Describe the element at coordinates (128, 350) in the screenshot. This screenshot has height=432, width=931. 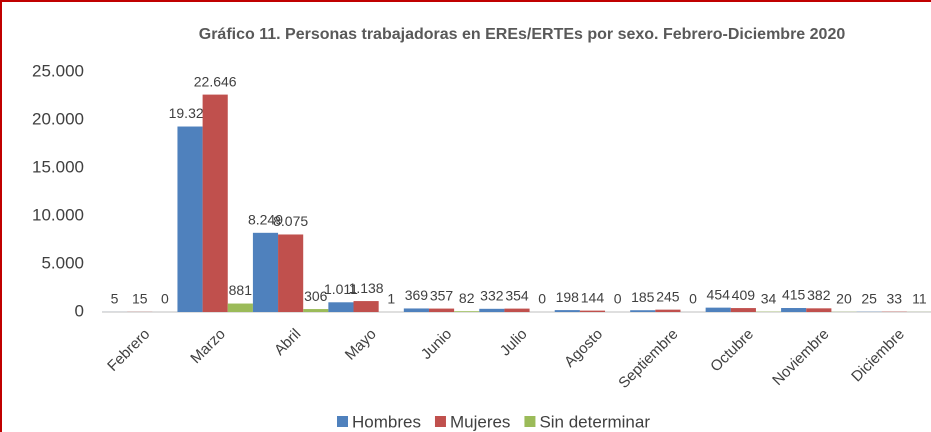
I see `x-tick-label: Febrero` at that location.